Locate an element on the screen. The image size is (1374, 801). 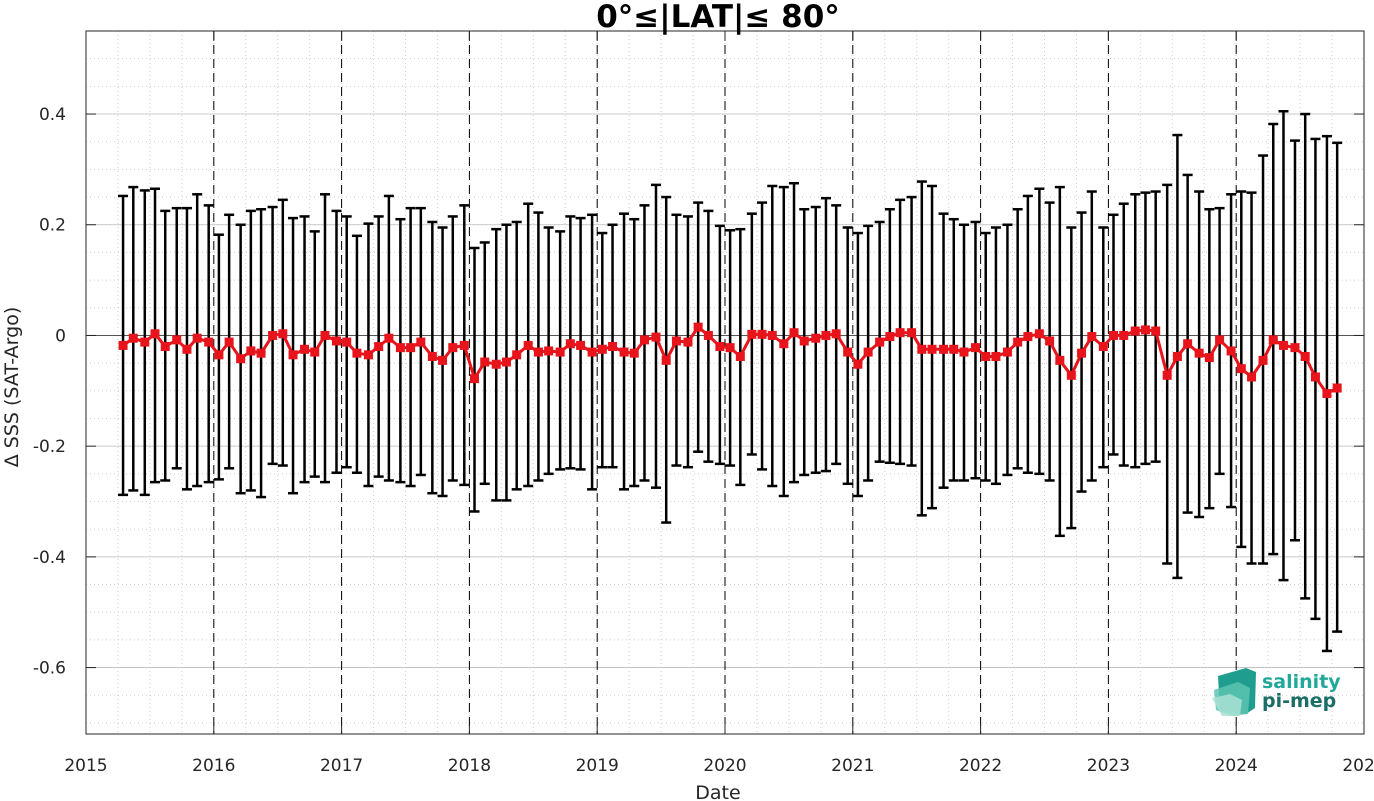
chart-title: 0°≤|LAT|≤ 80° is located at coordinates (718, 17).